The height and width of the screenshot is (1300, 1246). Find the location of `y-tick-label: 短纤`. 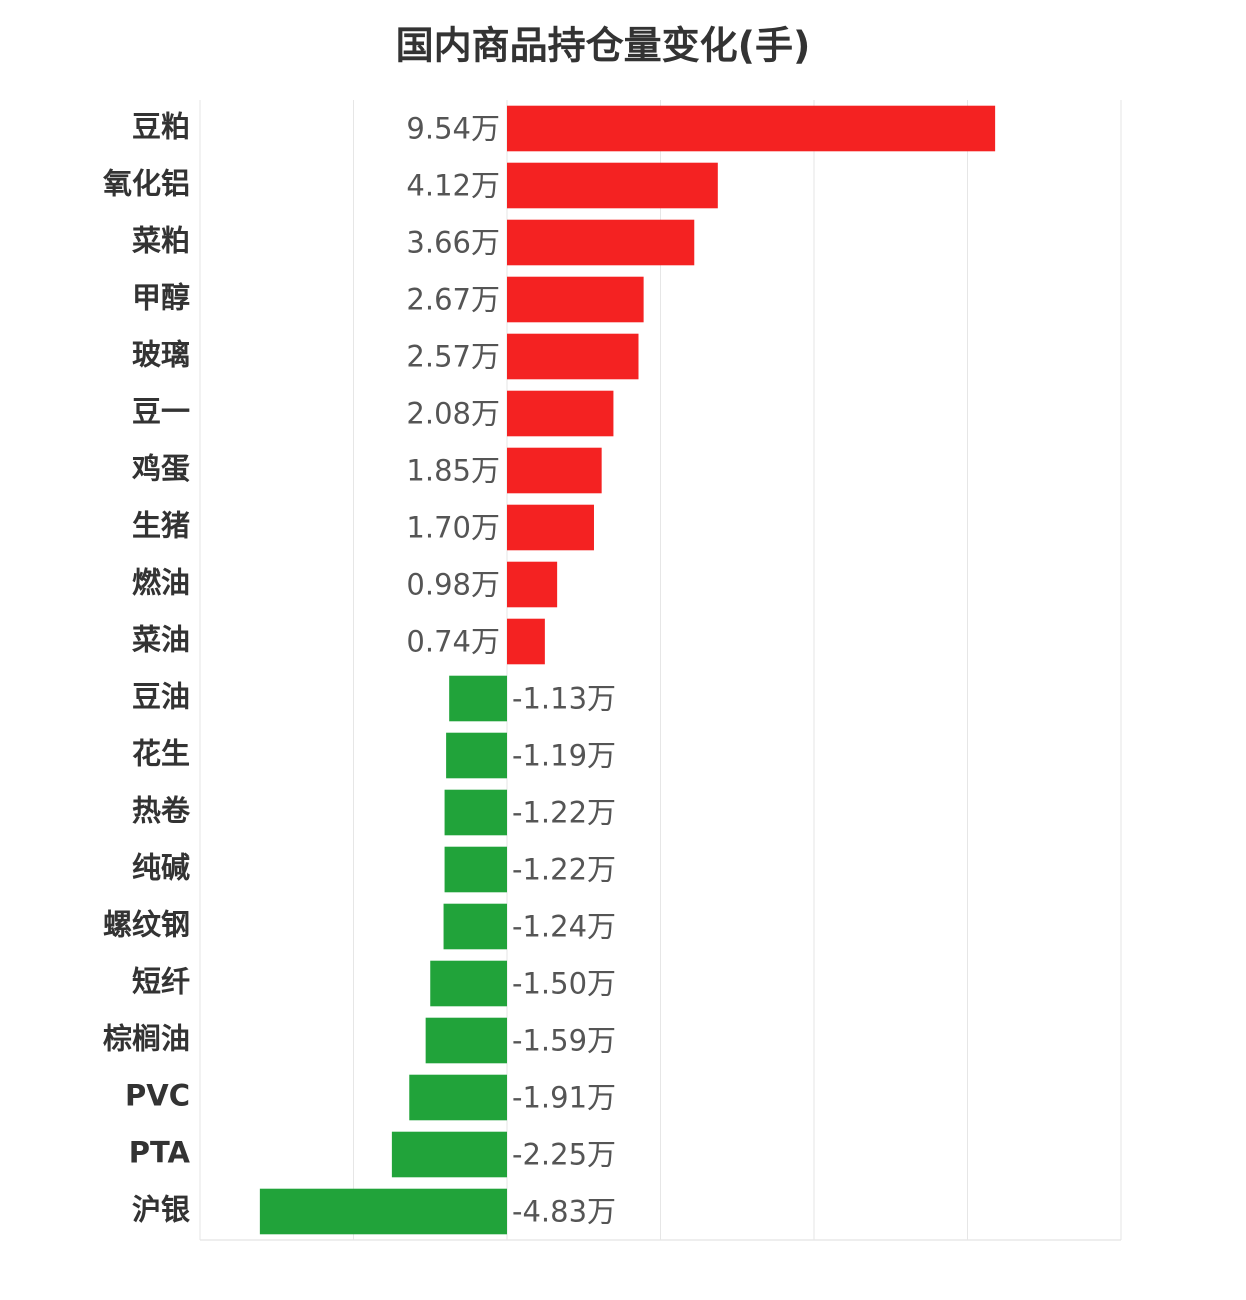

y-tick-label: 短纤 is located at coordinates (161, 982).